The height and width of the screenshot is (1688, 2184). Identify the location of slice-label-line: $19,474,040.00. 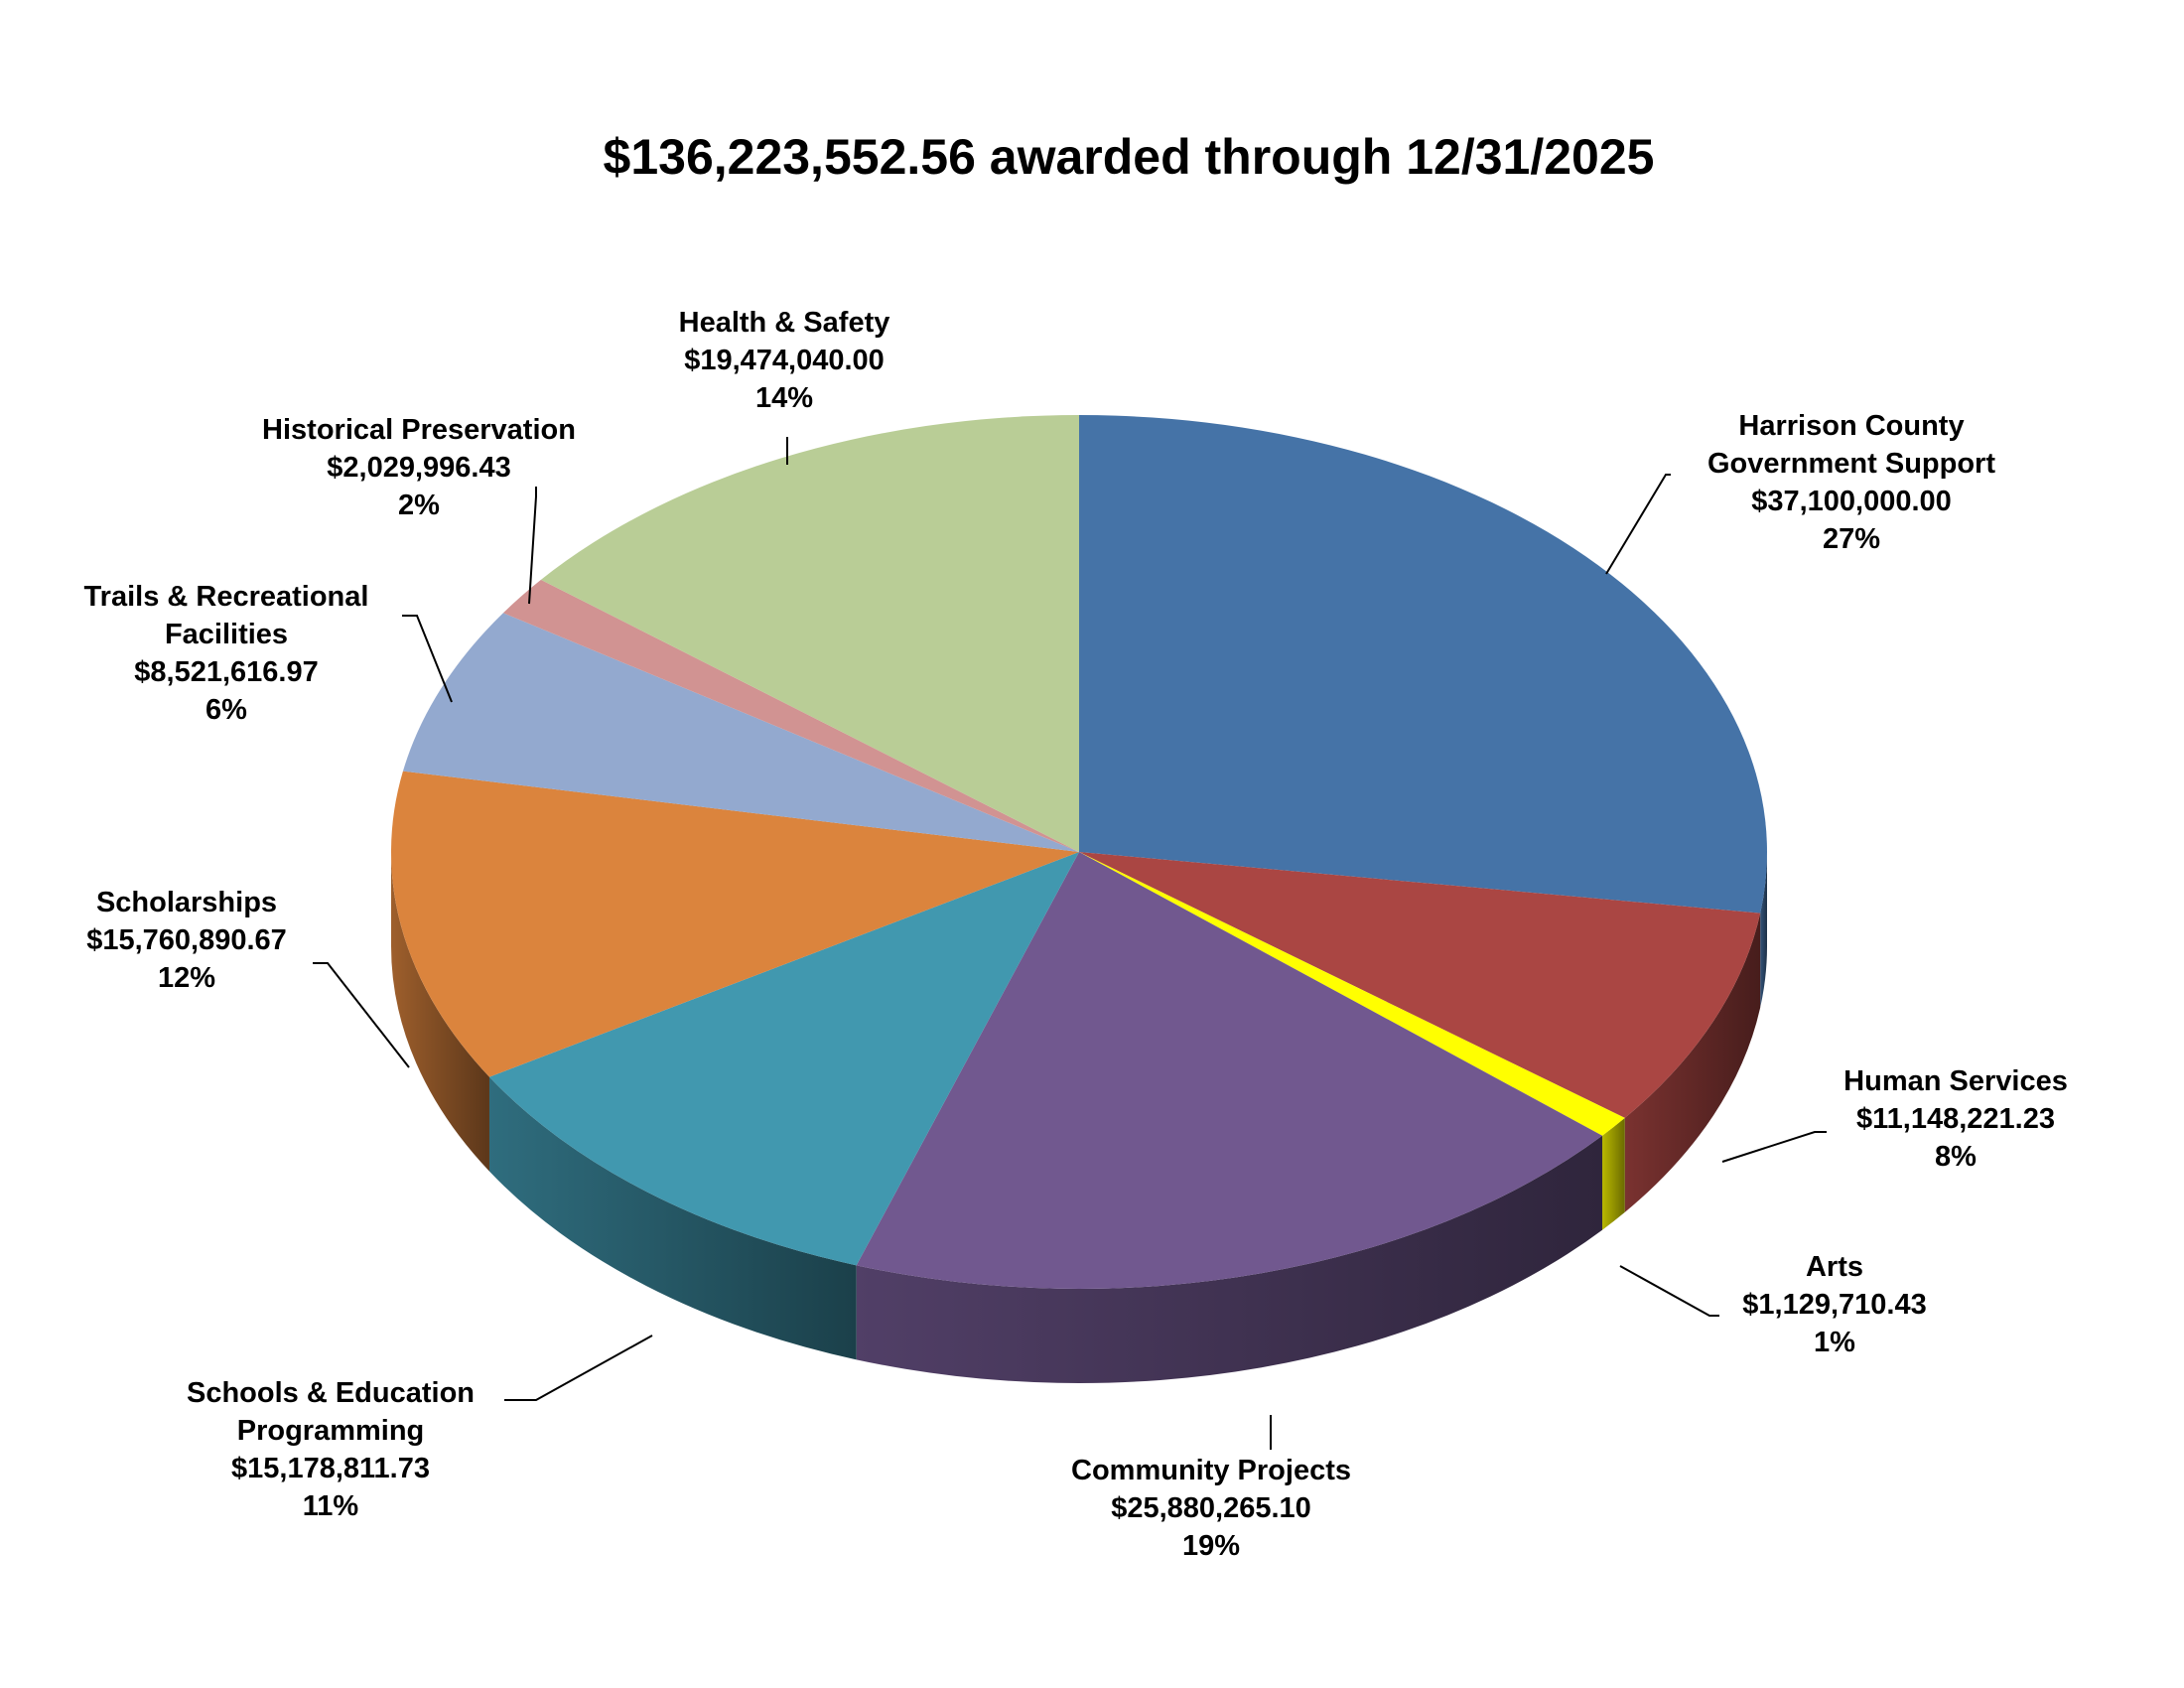
(784, 360).